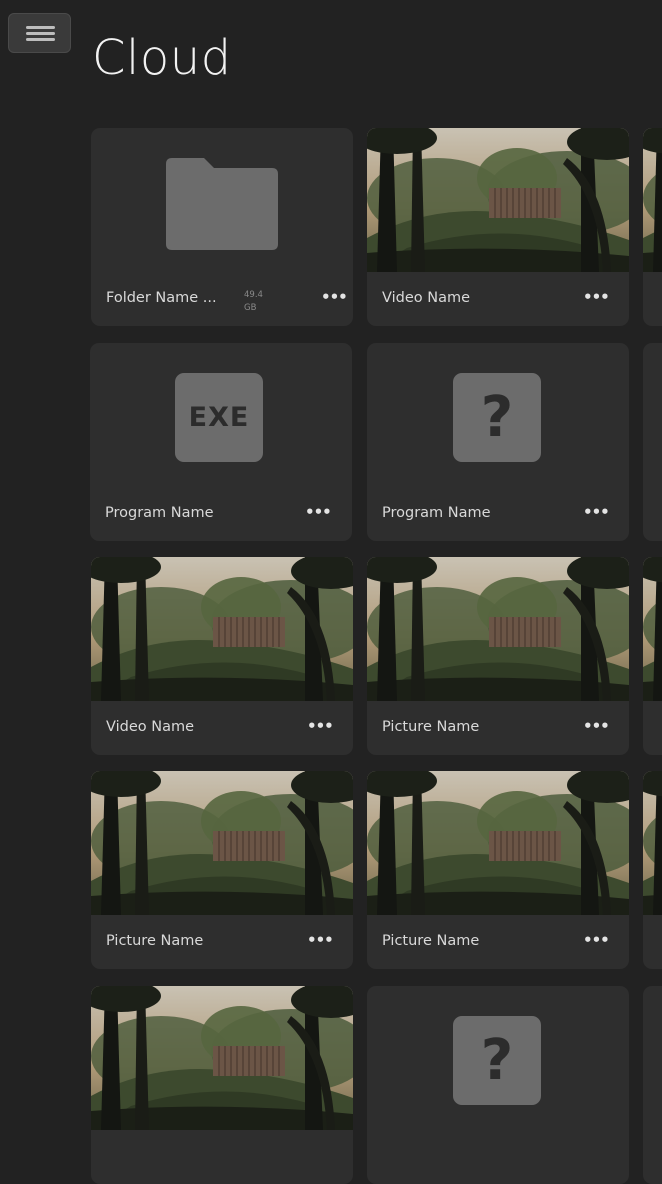  What do you see at coordinates (222, 204) in the screenshot?
I see `folder-icon` at bounding box center [222, 204].